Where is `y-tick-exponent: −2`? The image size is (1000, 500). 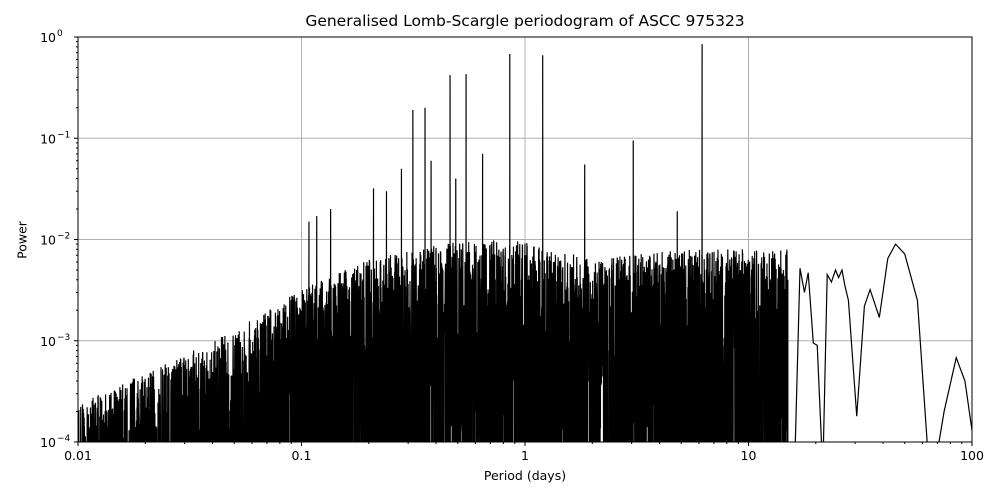
y-tick-exponent: −2 is located at coordinates (63, 237).